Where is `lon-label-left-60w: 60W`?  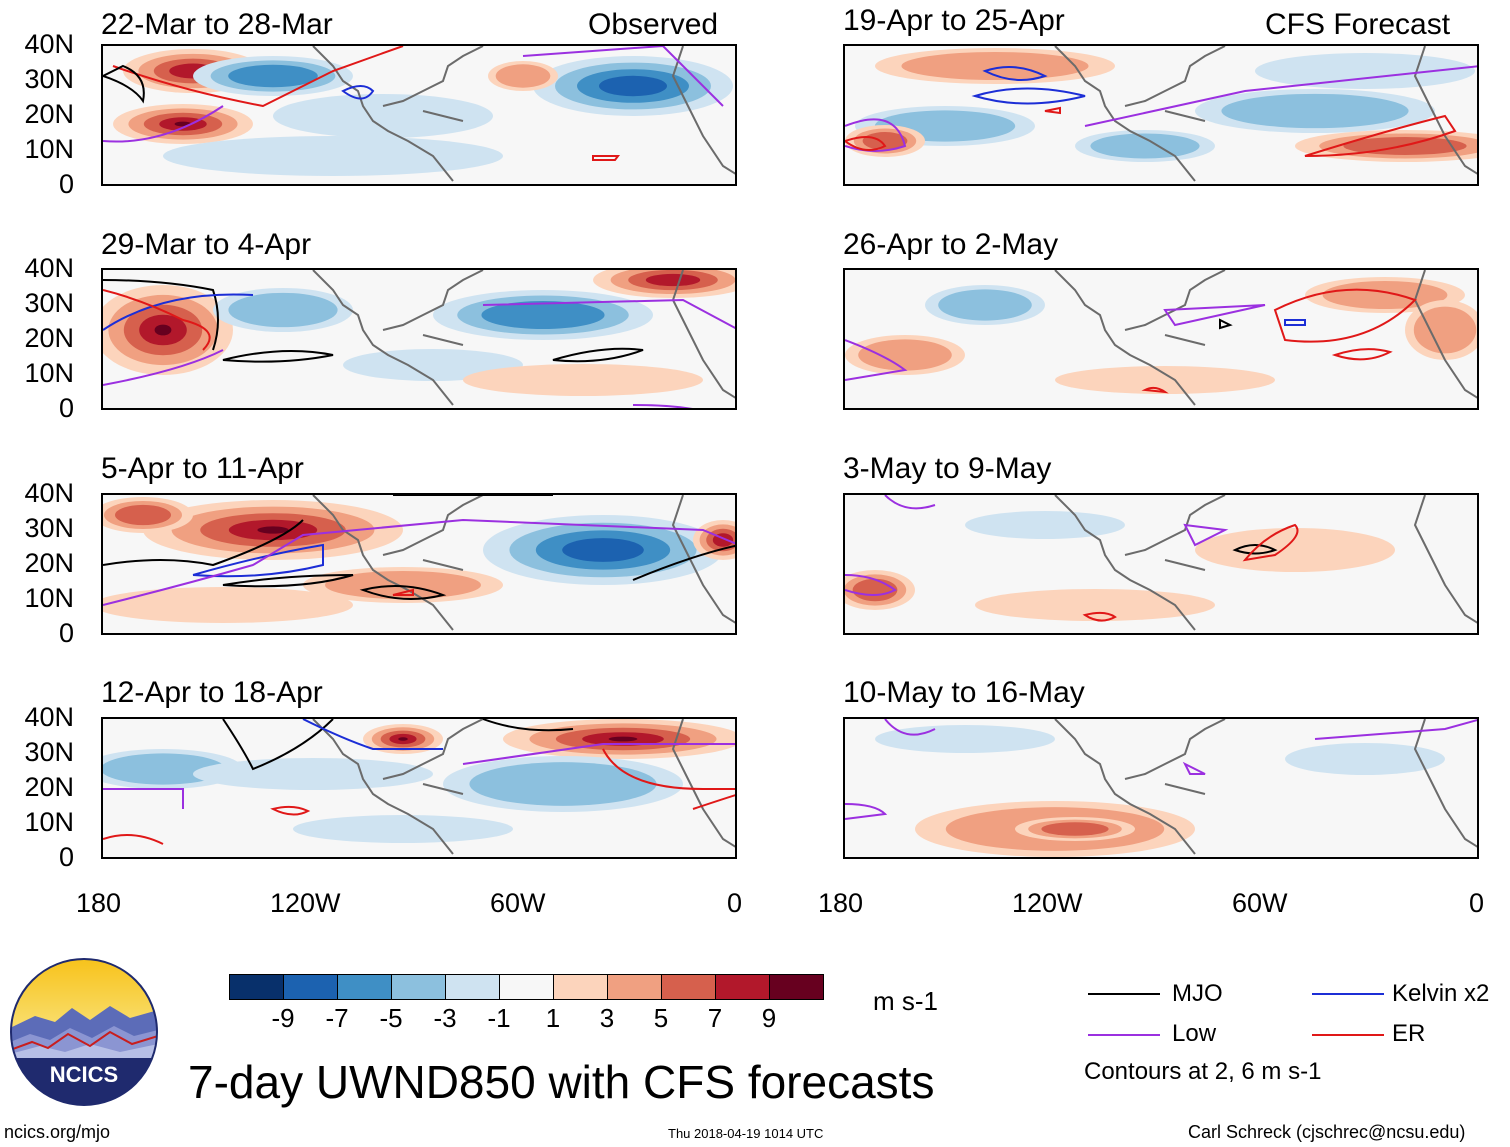
lon-label-left-60w: 60W is located at coordinates (518, 903).